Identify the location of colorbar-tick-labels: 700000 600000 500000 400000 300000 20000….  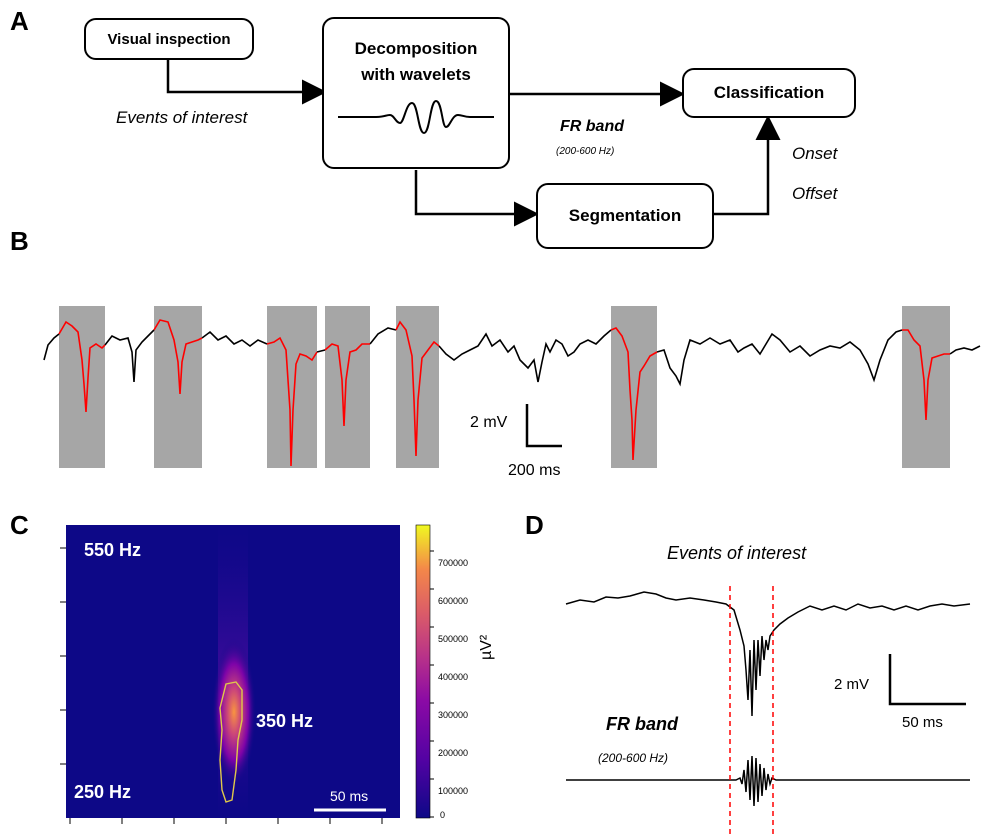
(453, 677).